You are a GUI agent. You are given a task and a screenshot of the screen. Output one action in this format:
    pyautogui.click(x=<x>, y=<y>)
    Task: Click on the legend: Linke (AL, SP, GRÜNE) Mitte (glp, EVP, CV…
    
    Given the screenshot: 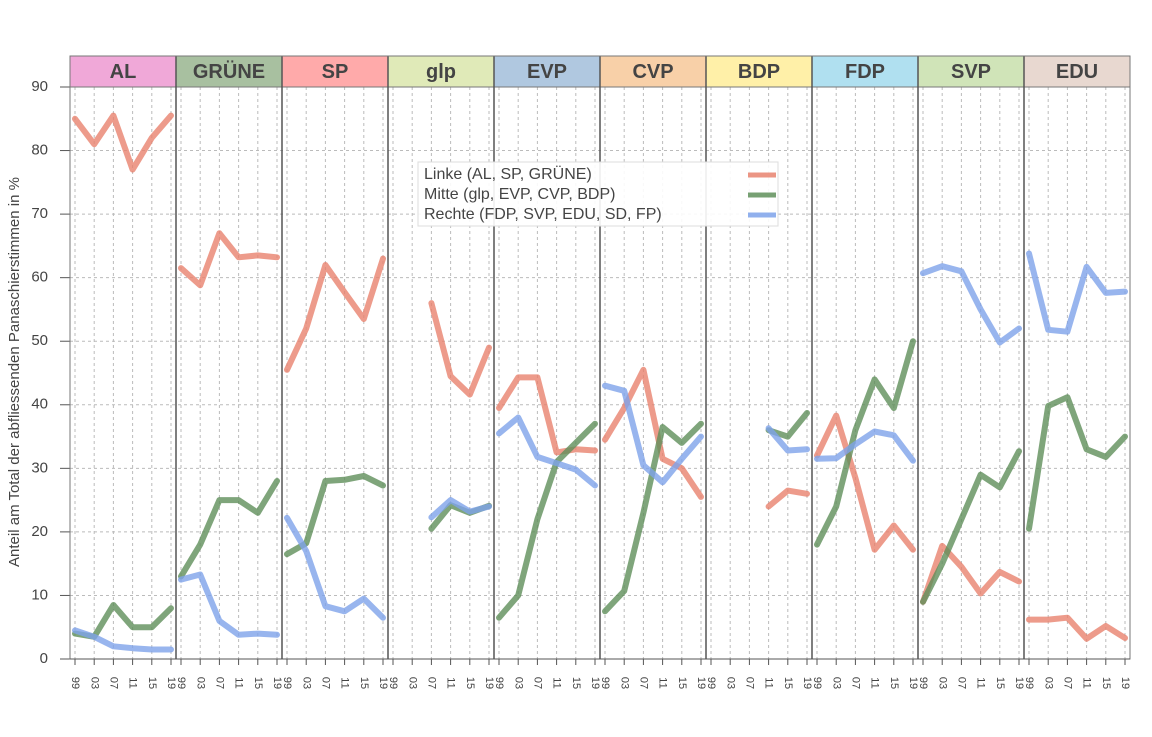 What is the action you would take?
    pyautogui.click(x=598, y=194)
    